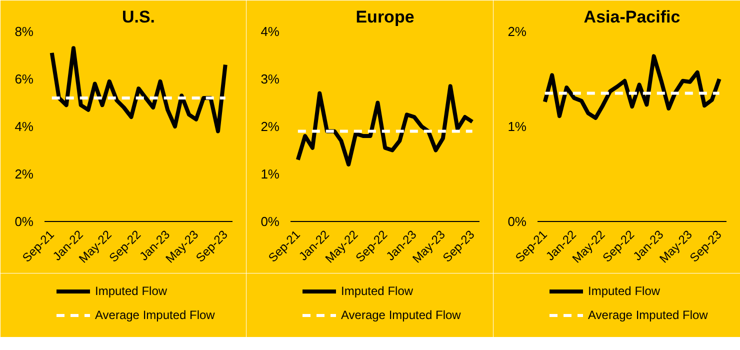  Describe the element at coordinates (24, 79) in the screenshot. I see `y-tick-label: 6%` at that location.